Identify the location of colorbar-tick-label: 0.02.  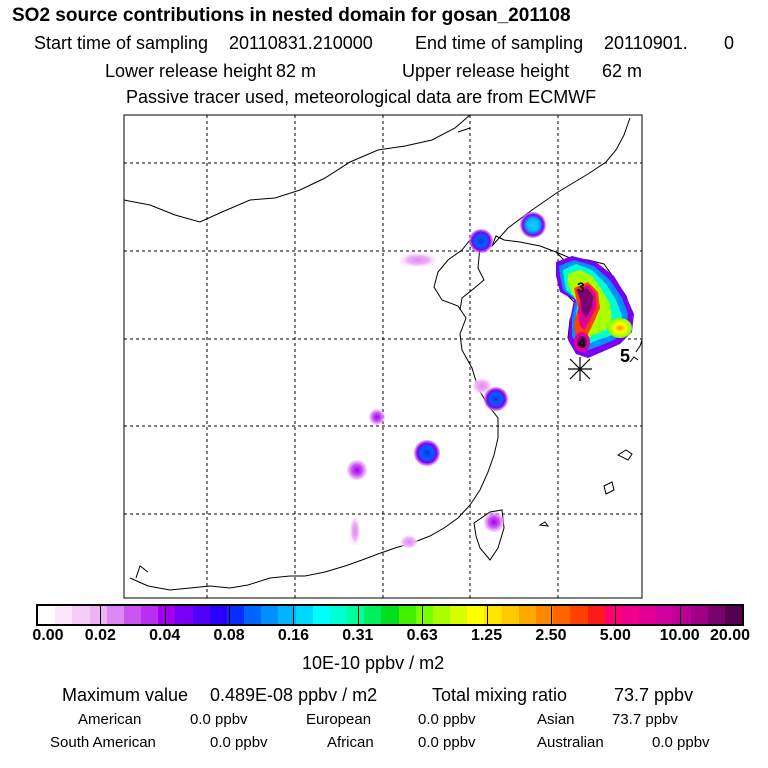
(100, 635).